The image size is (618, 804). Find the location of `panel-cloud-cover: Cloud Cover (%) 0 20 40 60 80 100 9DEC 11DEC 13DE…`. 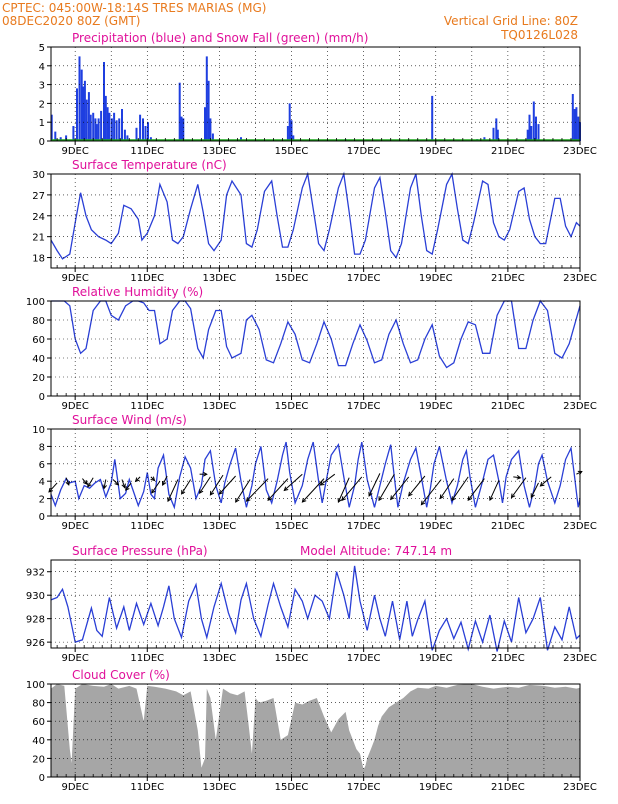

panel-cloud-cover: Cloud Cover (%) 0 20 40 60 80 100 9DEC 11DEC 13DE… is located at coordinates (311, 730).